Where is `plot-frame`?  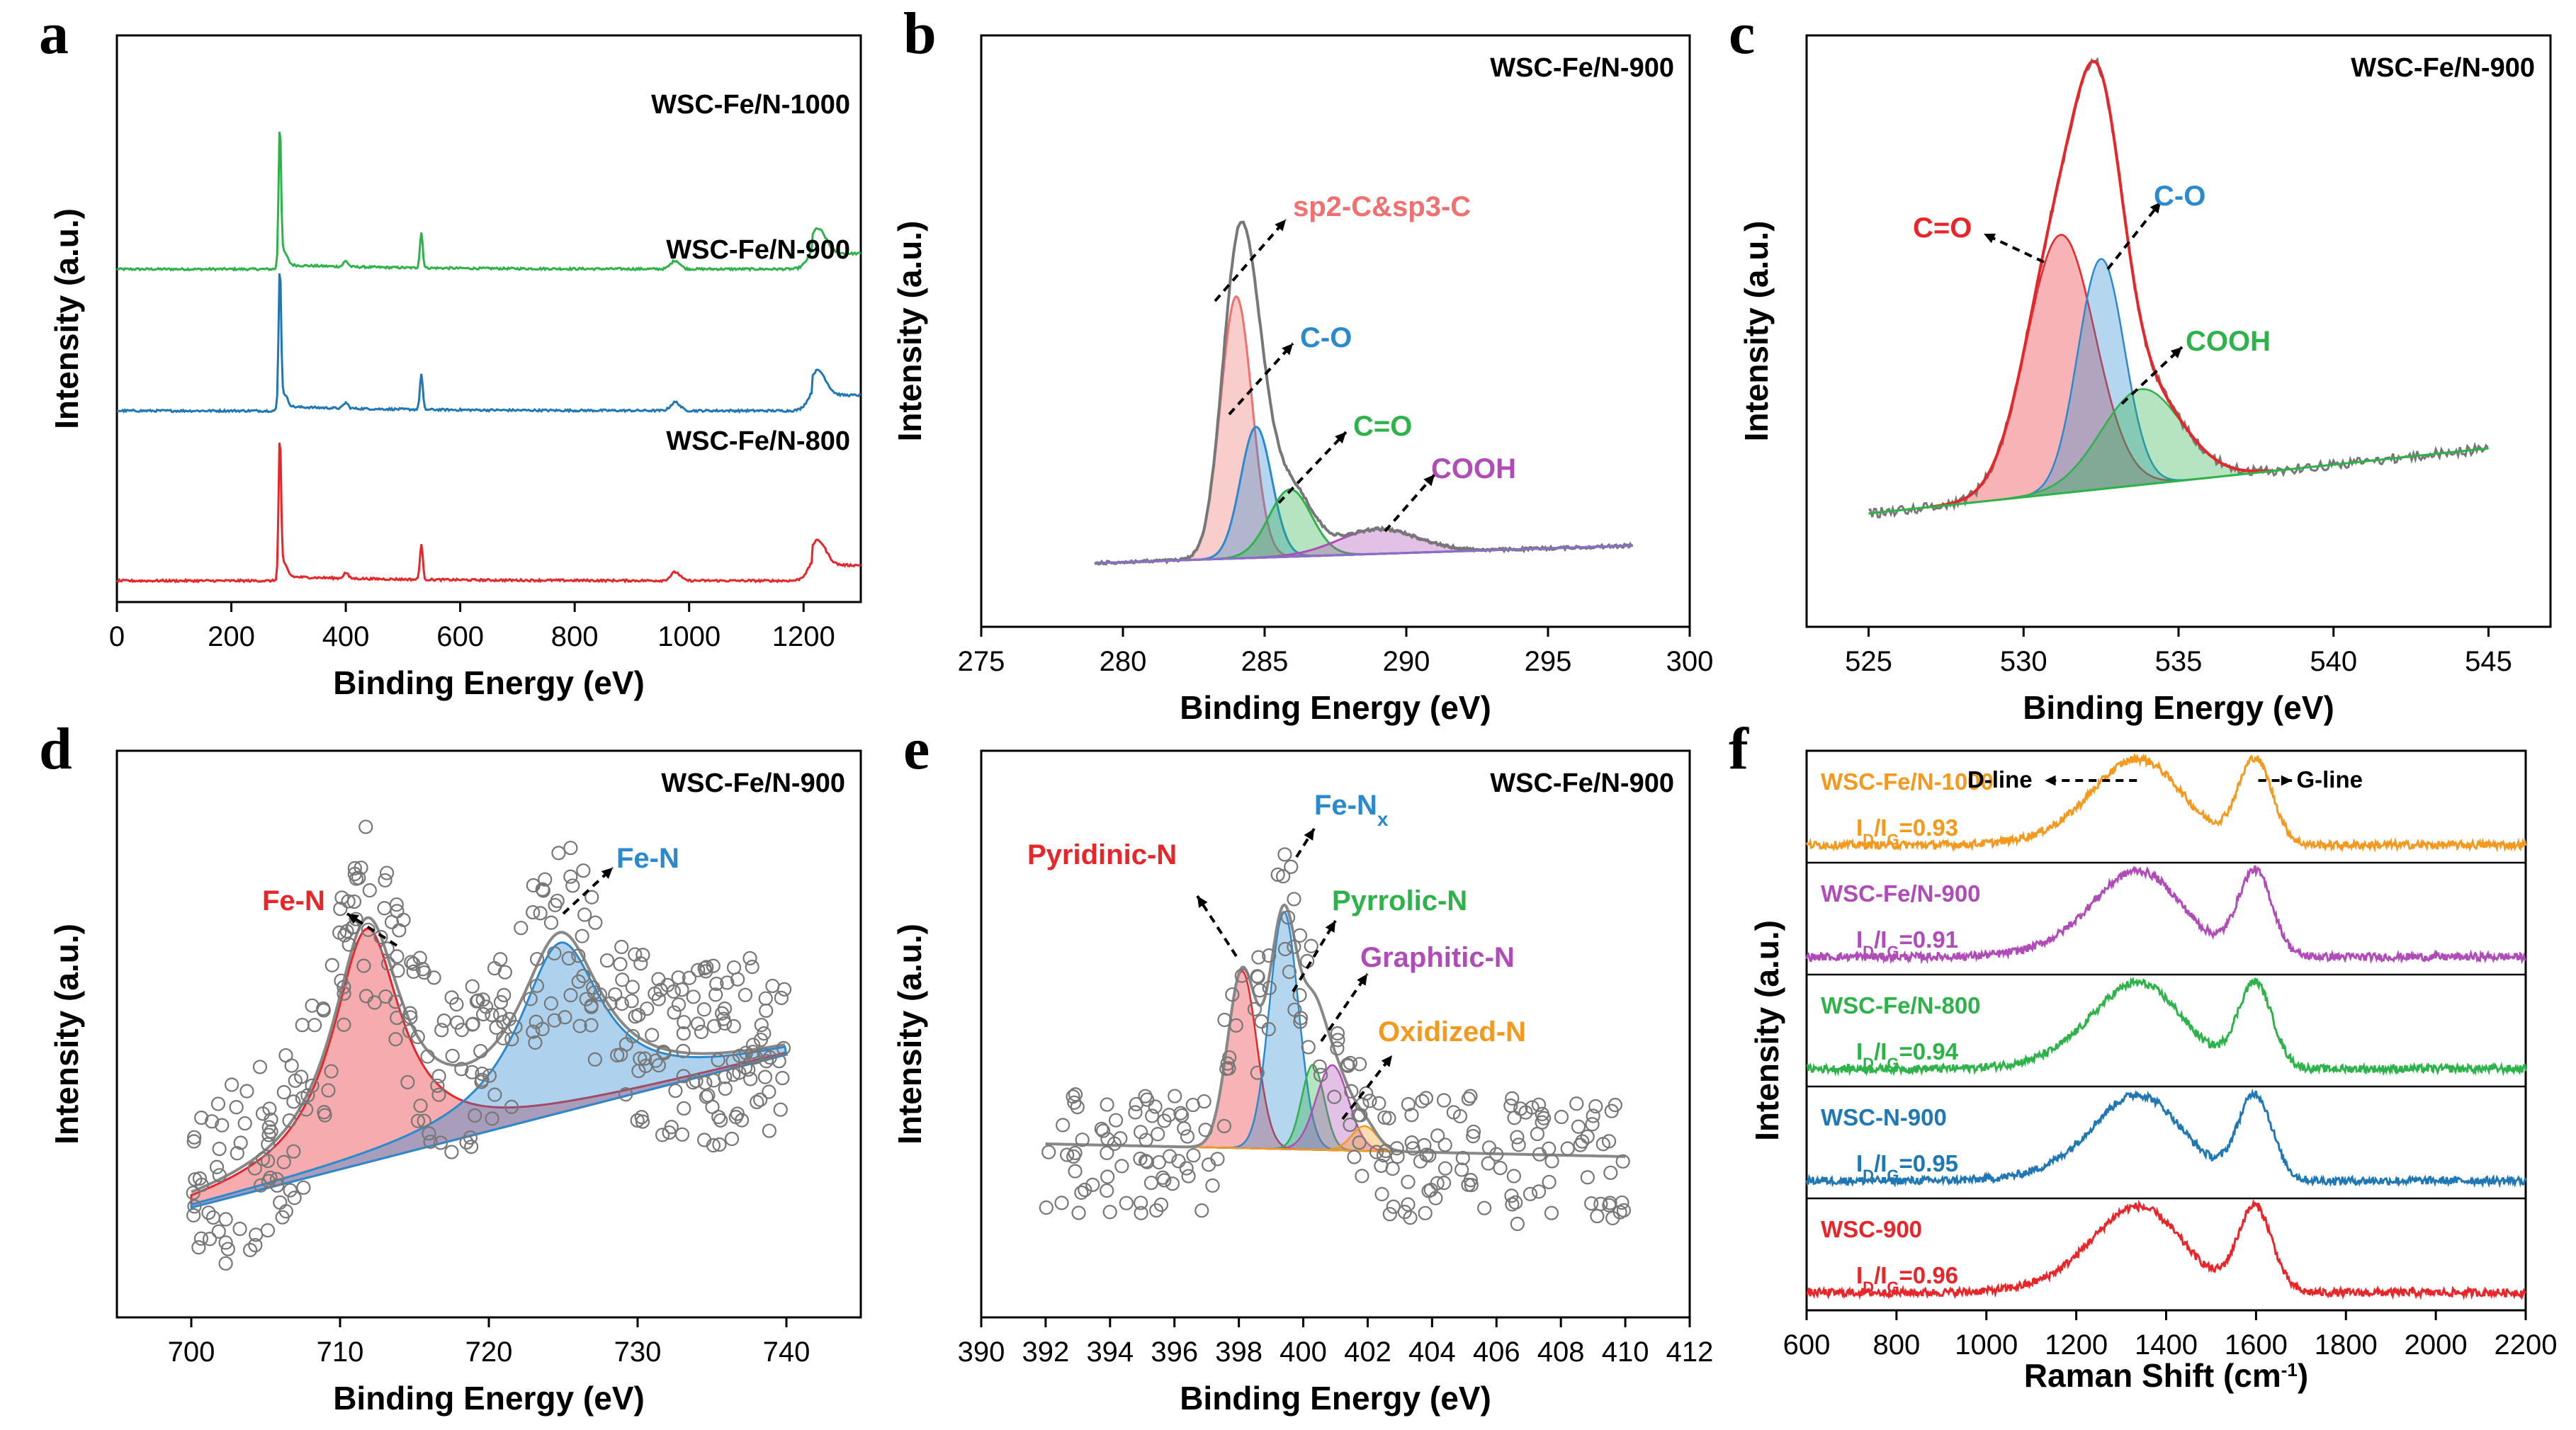 plot-frame is located at coordinates (1335, 1034).